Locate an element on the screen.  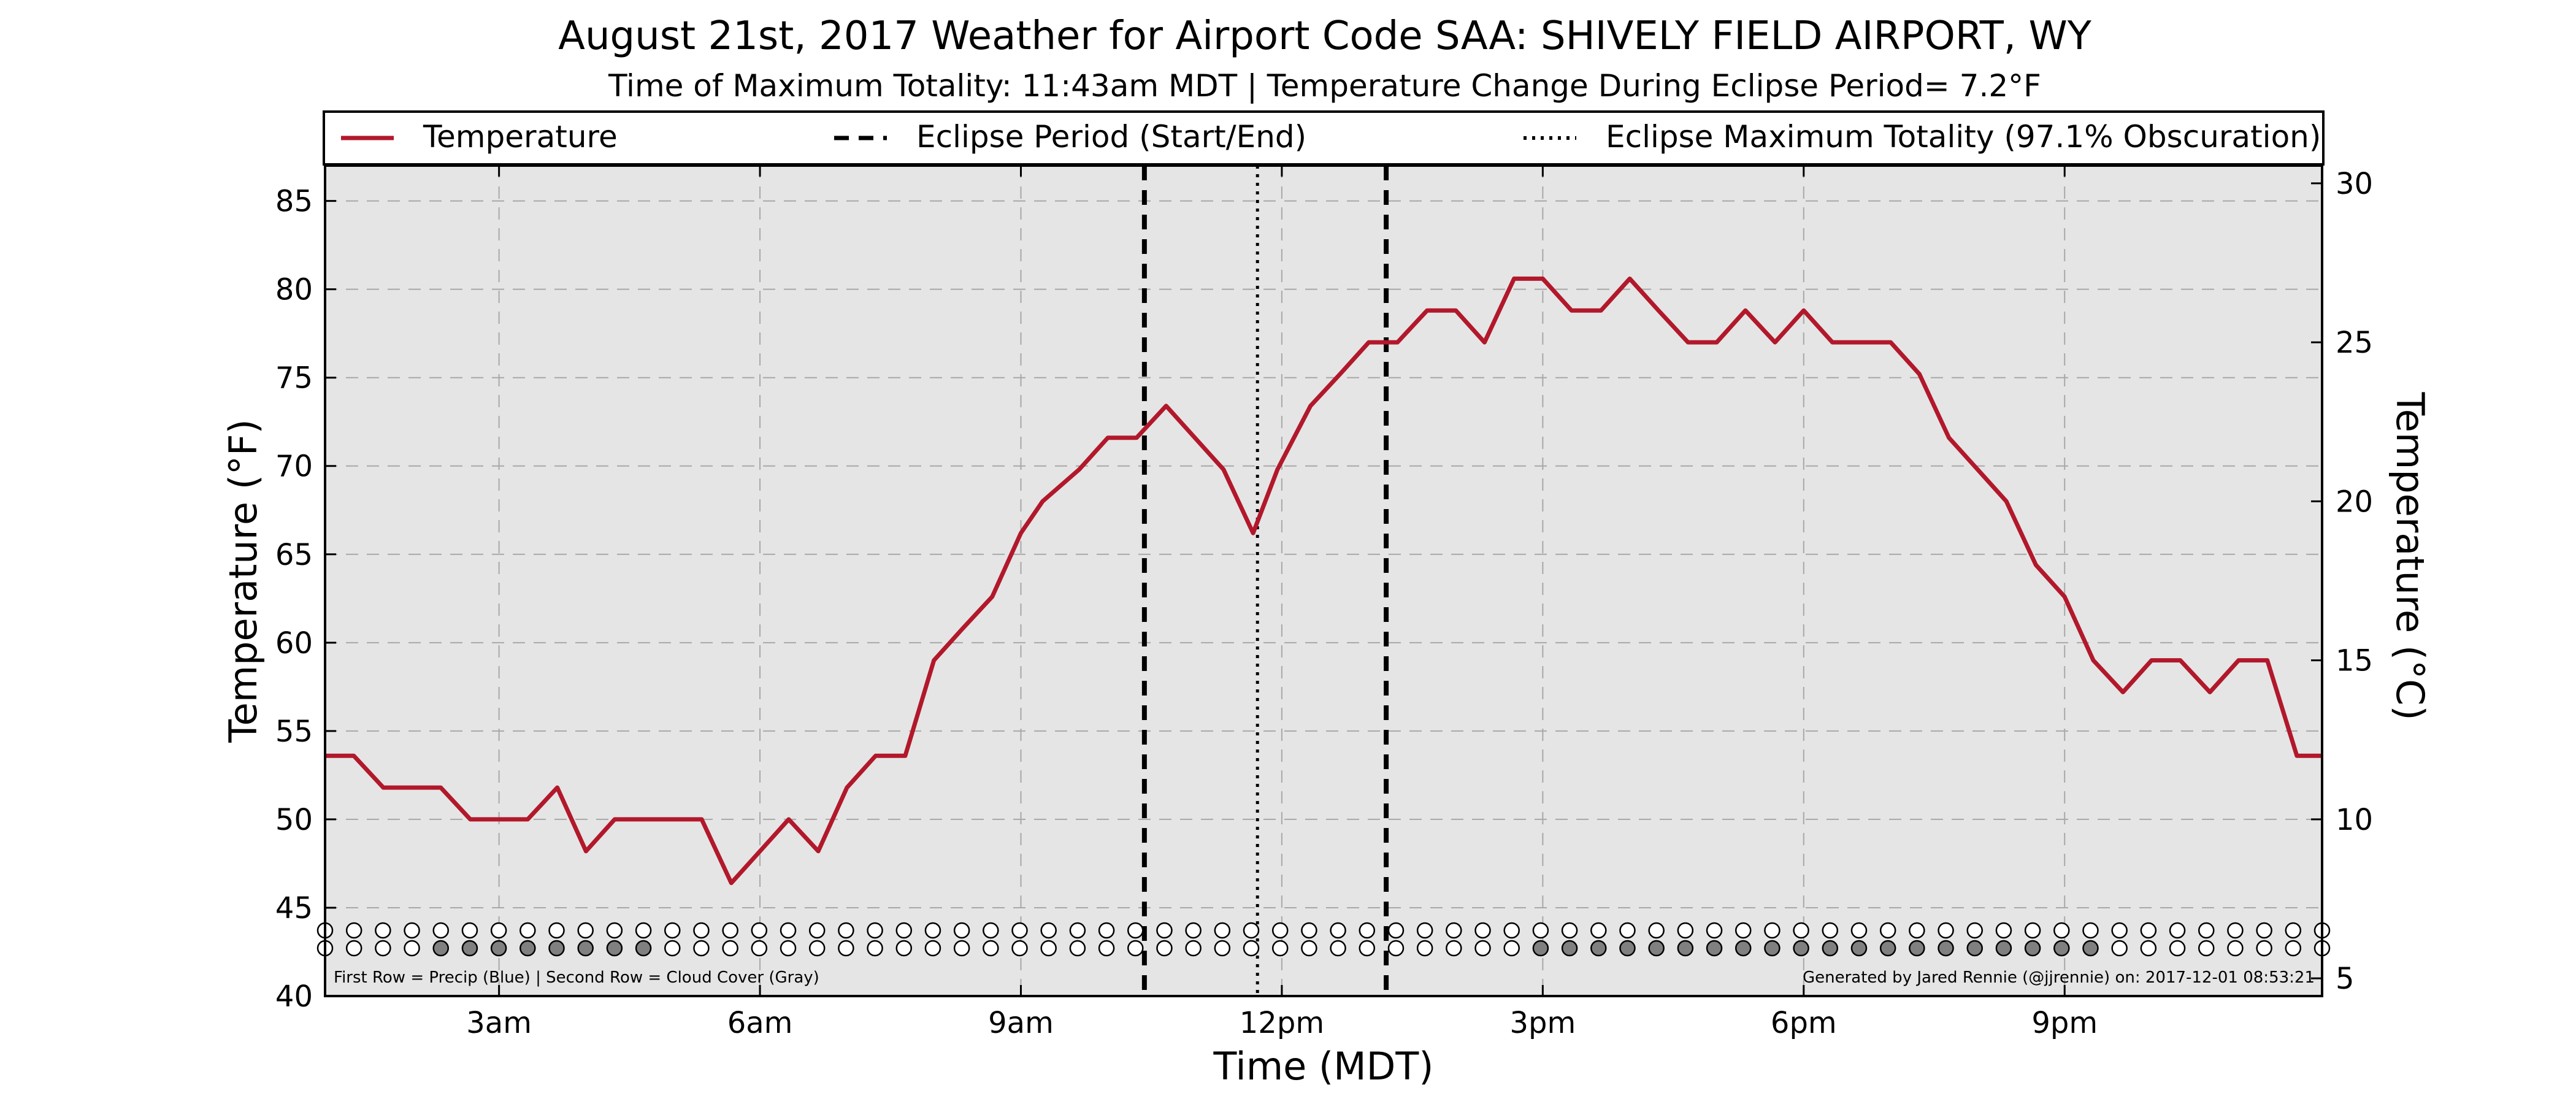
y-tick-label-left: 65 is located at coordinates (294, 555).